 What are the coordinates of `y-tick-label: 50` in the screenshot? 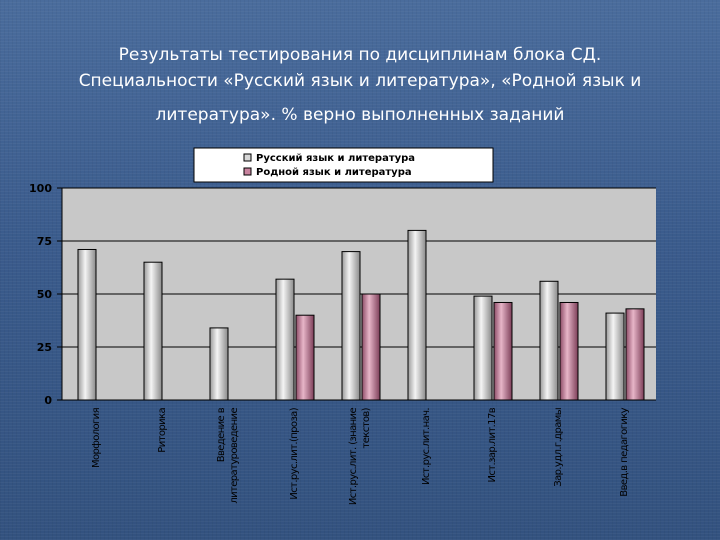 It's located at (45, 294).